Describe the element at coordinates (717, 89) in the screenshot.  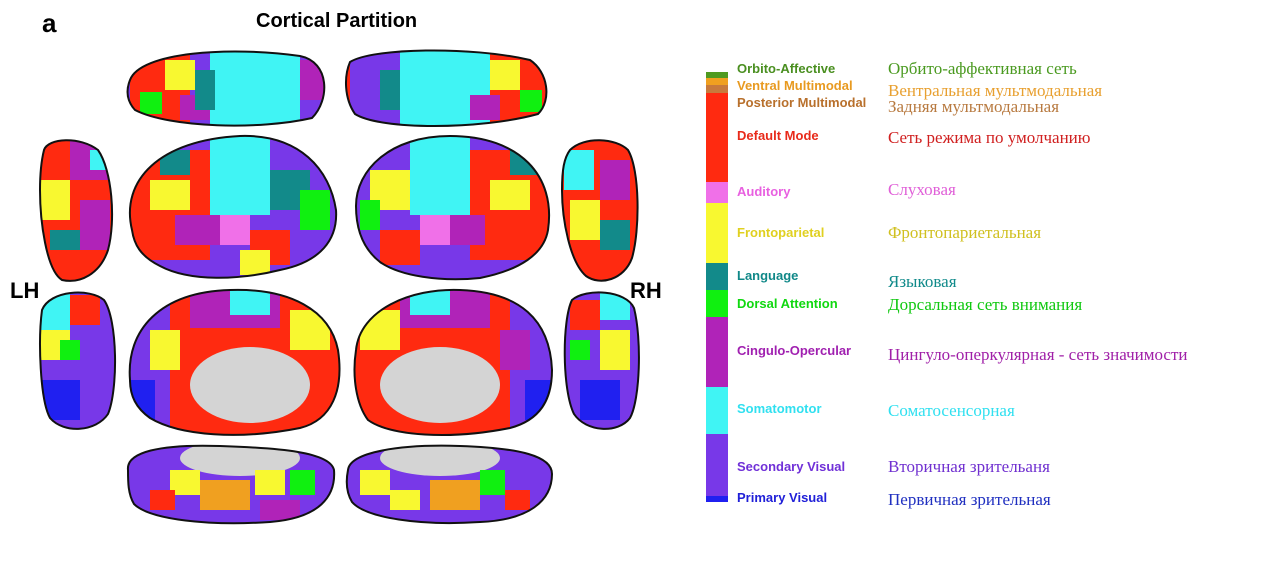
I see `legend-swatch-posterior-multimodal` at that location.